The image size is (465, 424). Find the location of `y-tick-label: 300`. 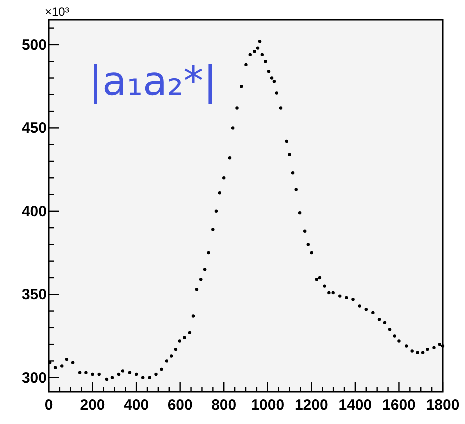

y-tick-label: 300 is located at coordinates (34, 378).